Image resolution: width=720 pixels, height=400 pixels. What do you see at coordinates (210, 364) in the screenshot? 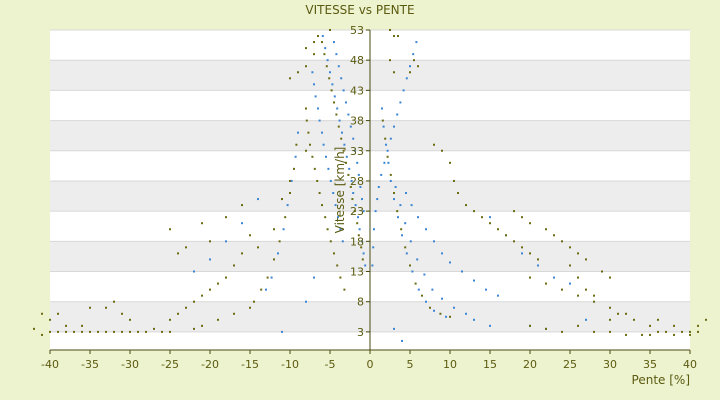
I see `x-tick-label: -20` at bounding box center [210, 364].